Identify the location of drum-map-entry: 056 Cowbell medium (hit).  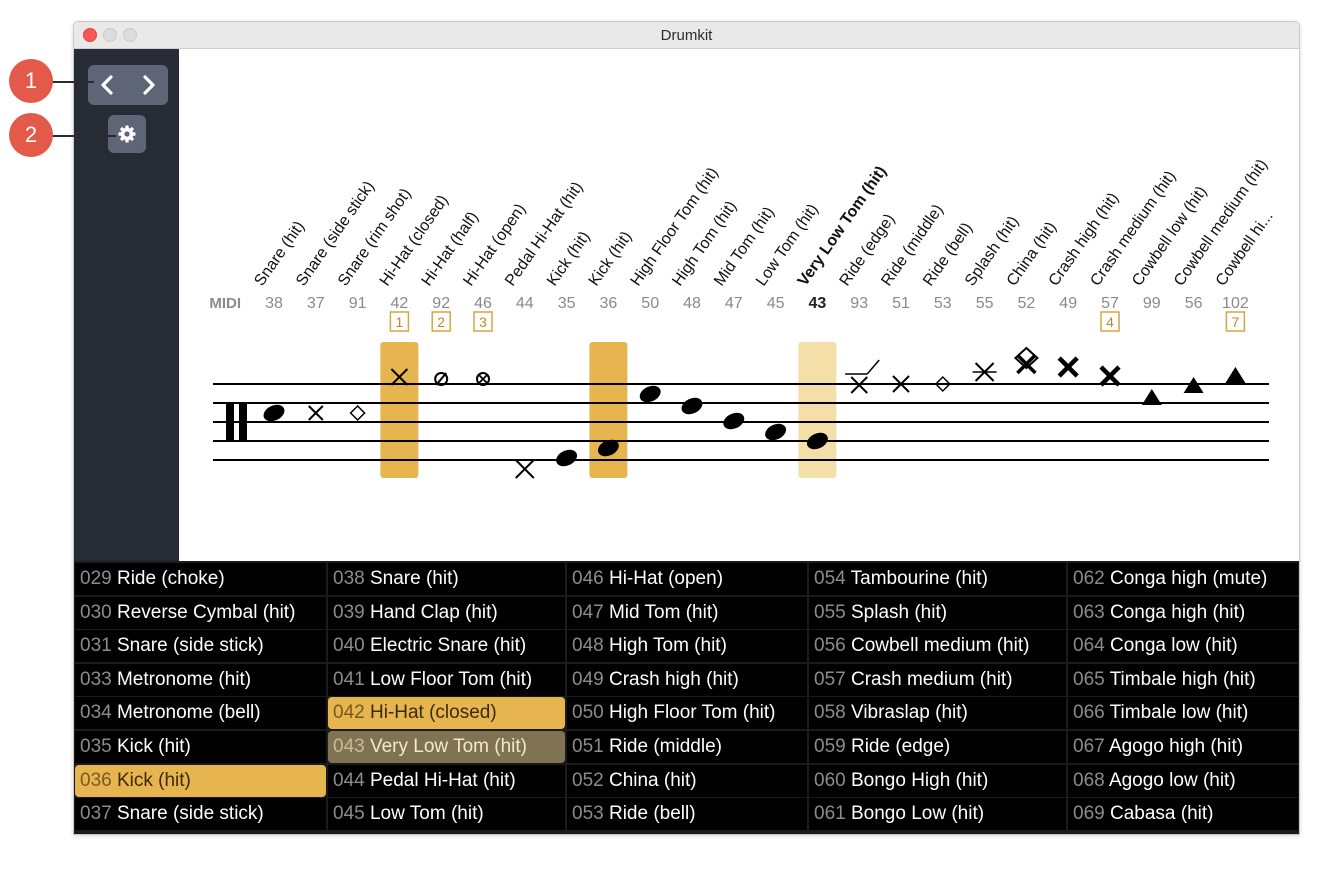
(937, 646).